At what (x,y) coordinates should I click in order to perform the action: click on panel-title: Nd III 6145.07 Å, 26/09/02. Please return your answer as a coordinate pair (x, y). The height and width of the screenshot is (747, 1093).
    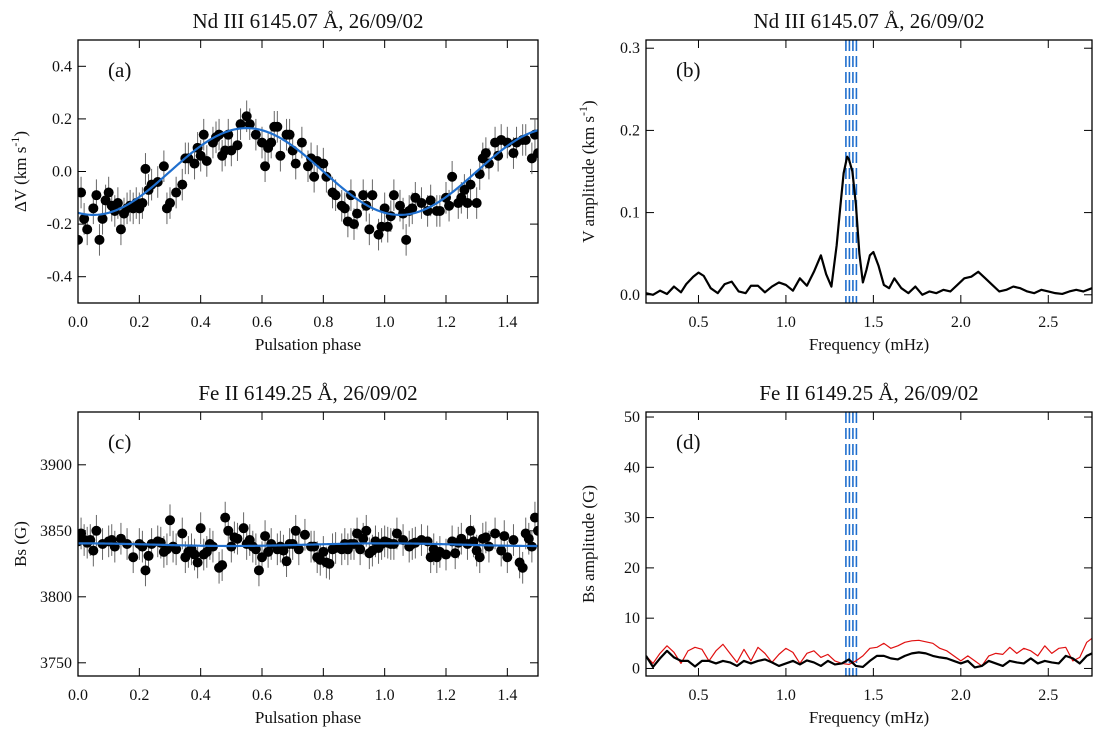
    Looking at the image, I should click on (869, 21).